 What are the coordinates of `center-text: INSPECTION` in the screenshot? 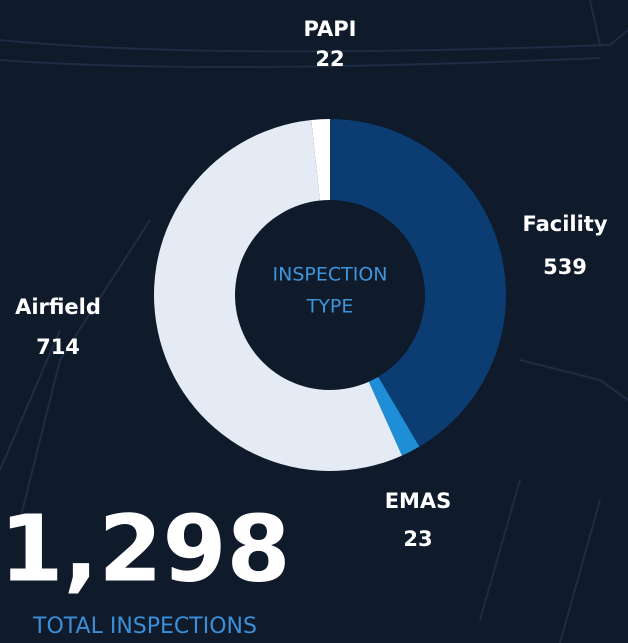 It's located at (330, 275).